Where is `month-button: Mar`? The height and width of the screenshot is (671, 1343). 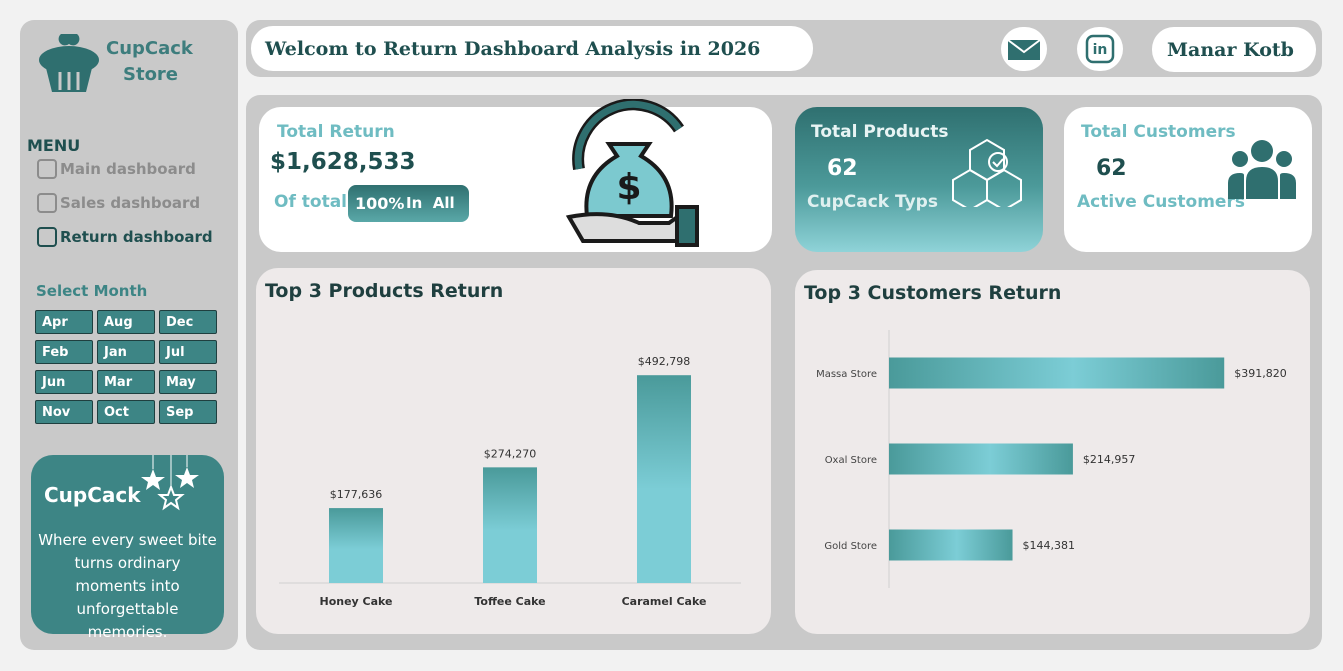 month-button: Mar is located at coordinates (126, 382).